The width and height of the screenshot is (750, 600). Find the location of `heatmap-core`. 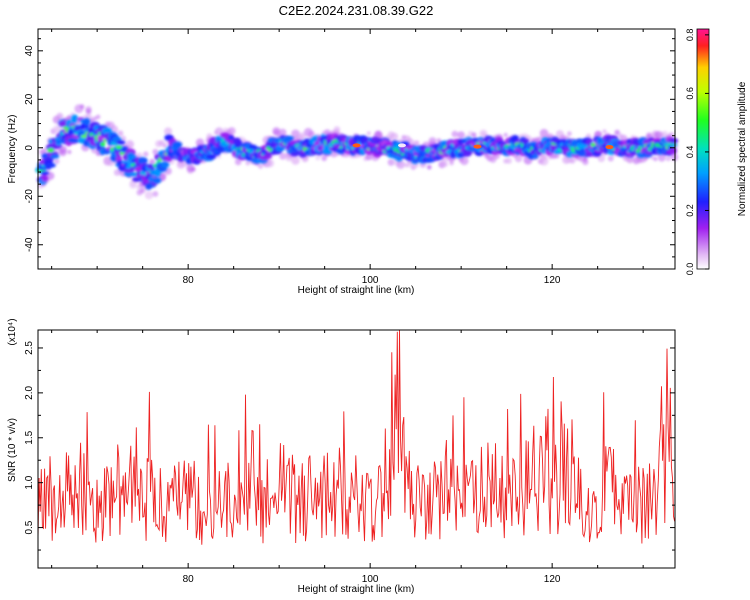

heatmap-core is located at coordinates (357, 152).